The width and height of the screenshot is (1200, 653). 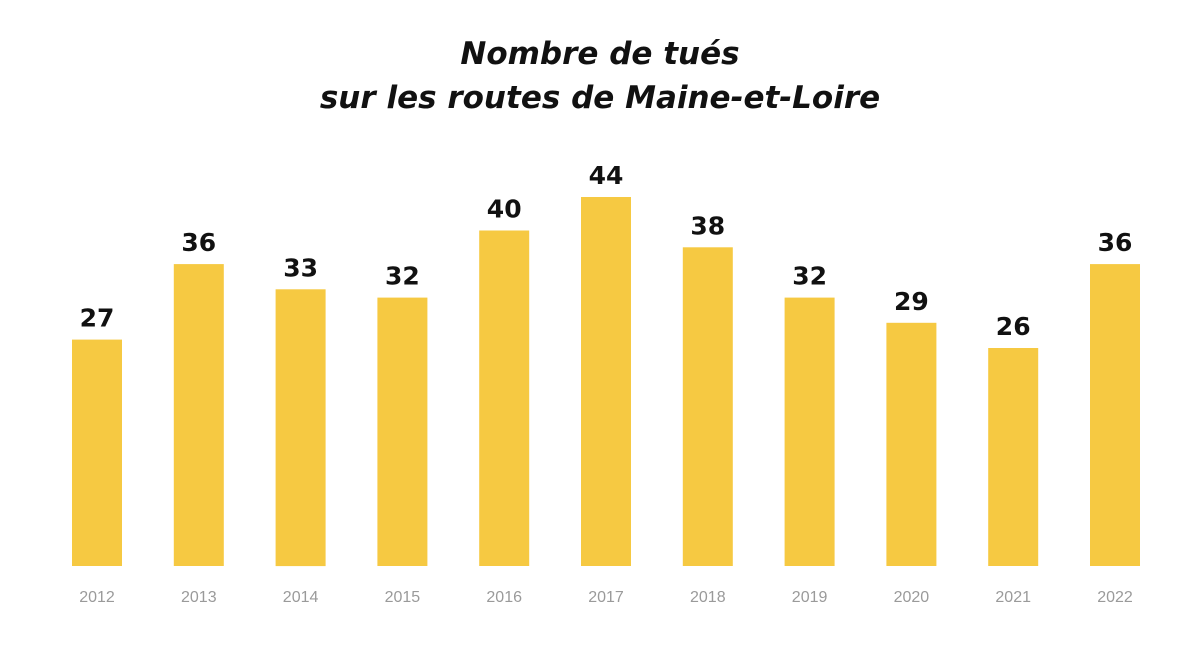 I want to click on x-tick-label-2014: 2014, so click(x=301, y=597).